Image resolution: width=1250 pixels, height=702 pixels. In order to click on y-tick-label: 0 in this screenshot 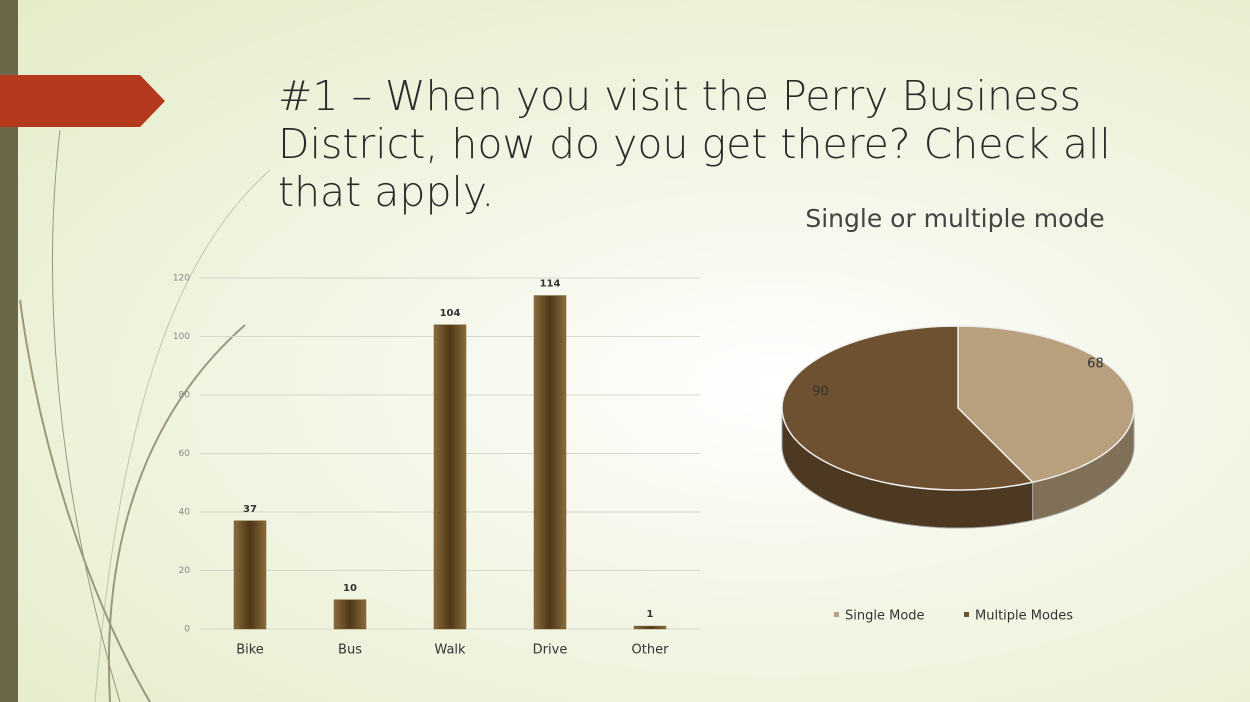, I will do `click(187, 630)`.